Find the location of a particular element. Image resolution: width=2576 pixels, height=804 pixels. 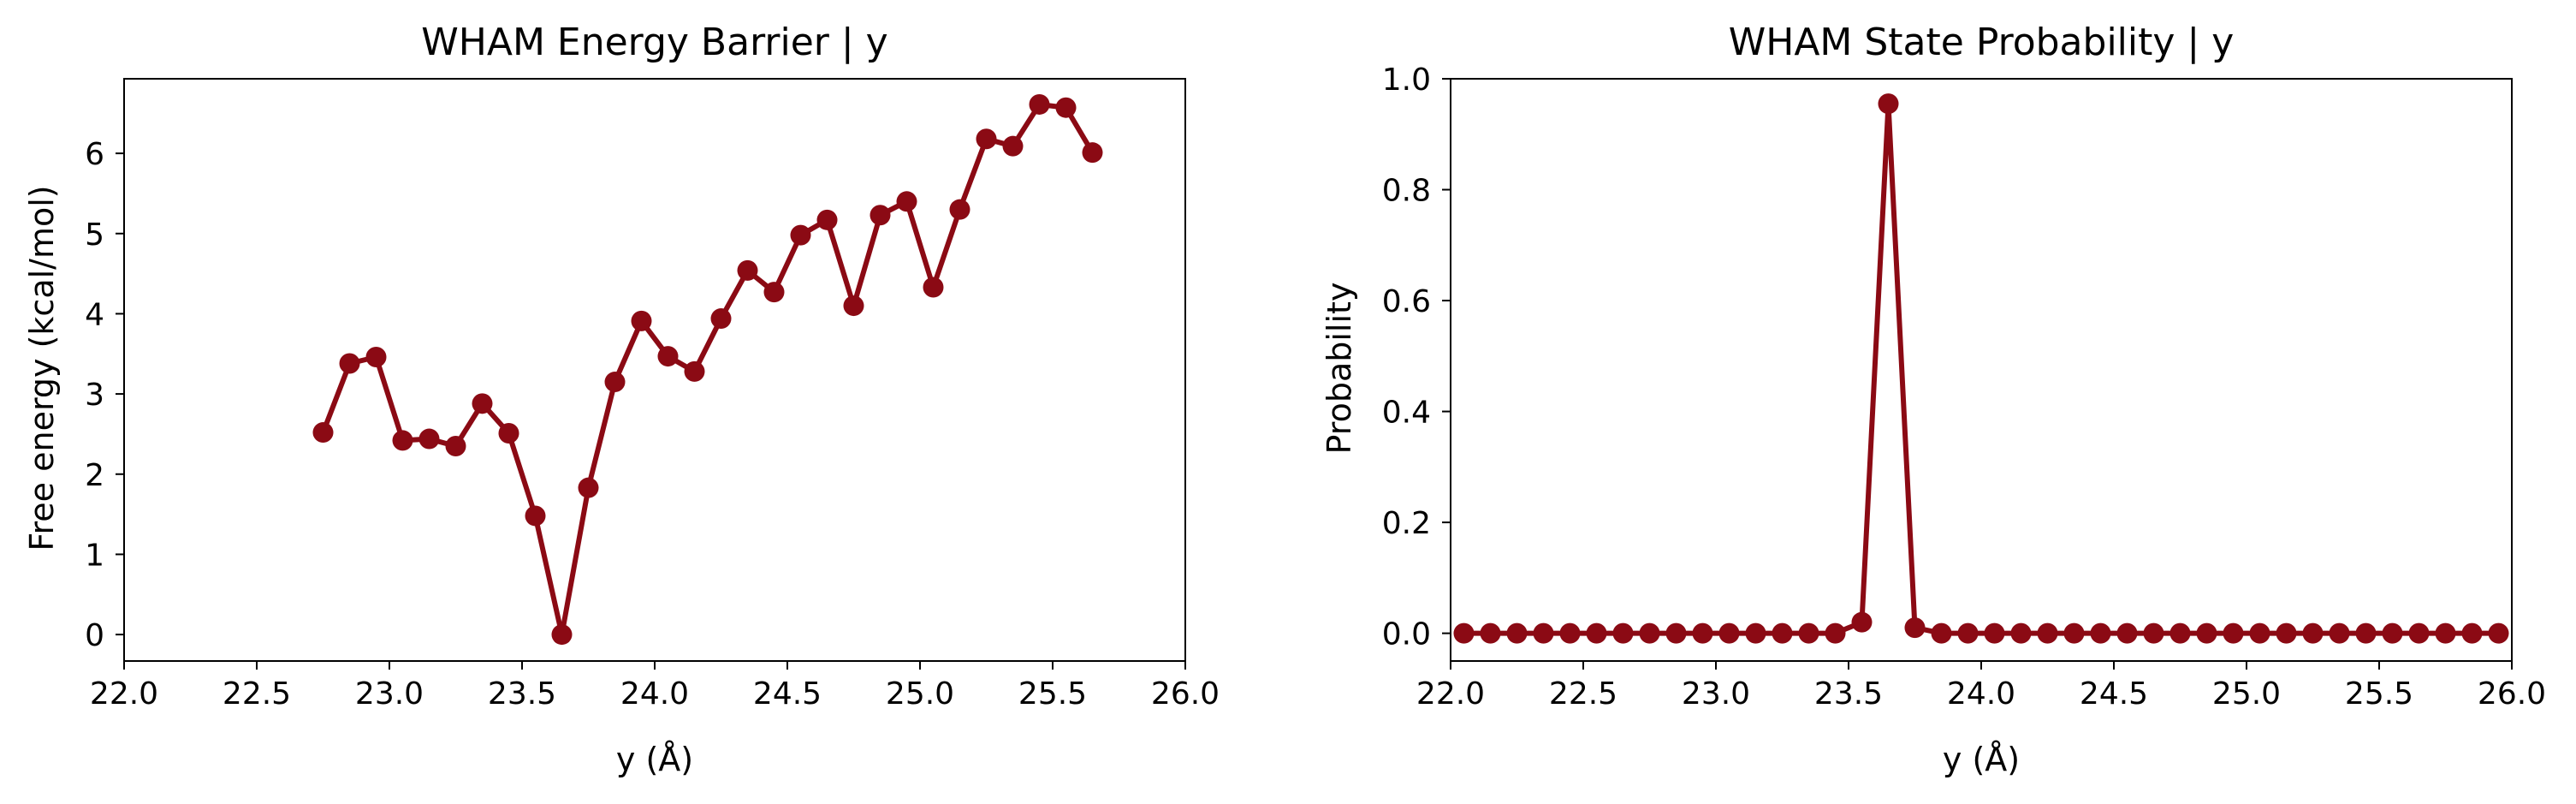

y-axis-label: Free energy (kcal/mol) is located at coordinates (42, 368).